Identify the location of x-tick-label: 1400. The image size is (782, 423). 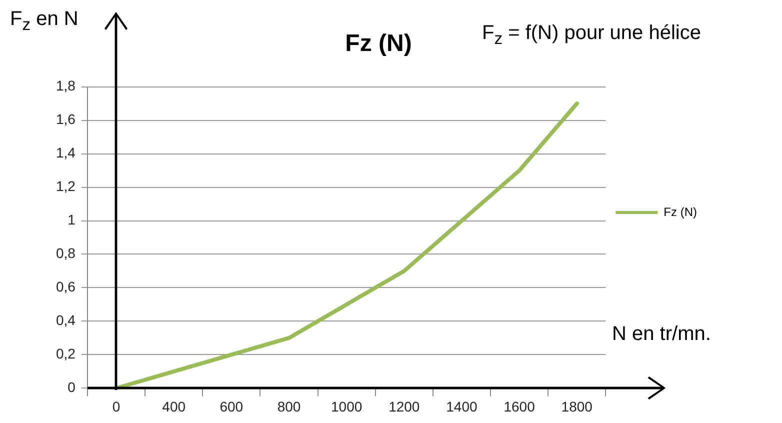
(462, 406).